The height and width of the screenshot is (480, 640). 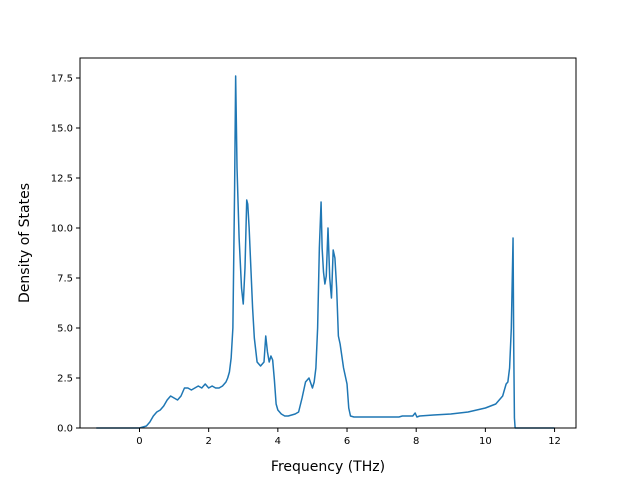 I want to click on x-tick-label: 12, so click(x=554, y=441).